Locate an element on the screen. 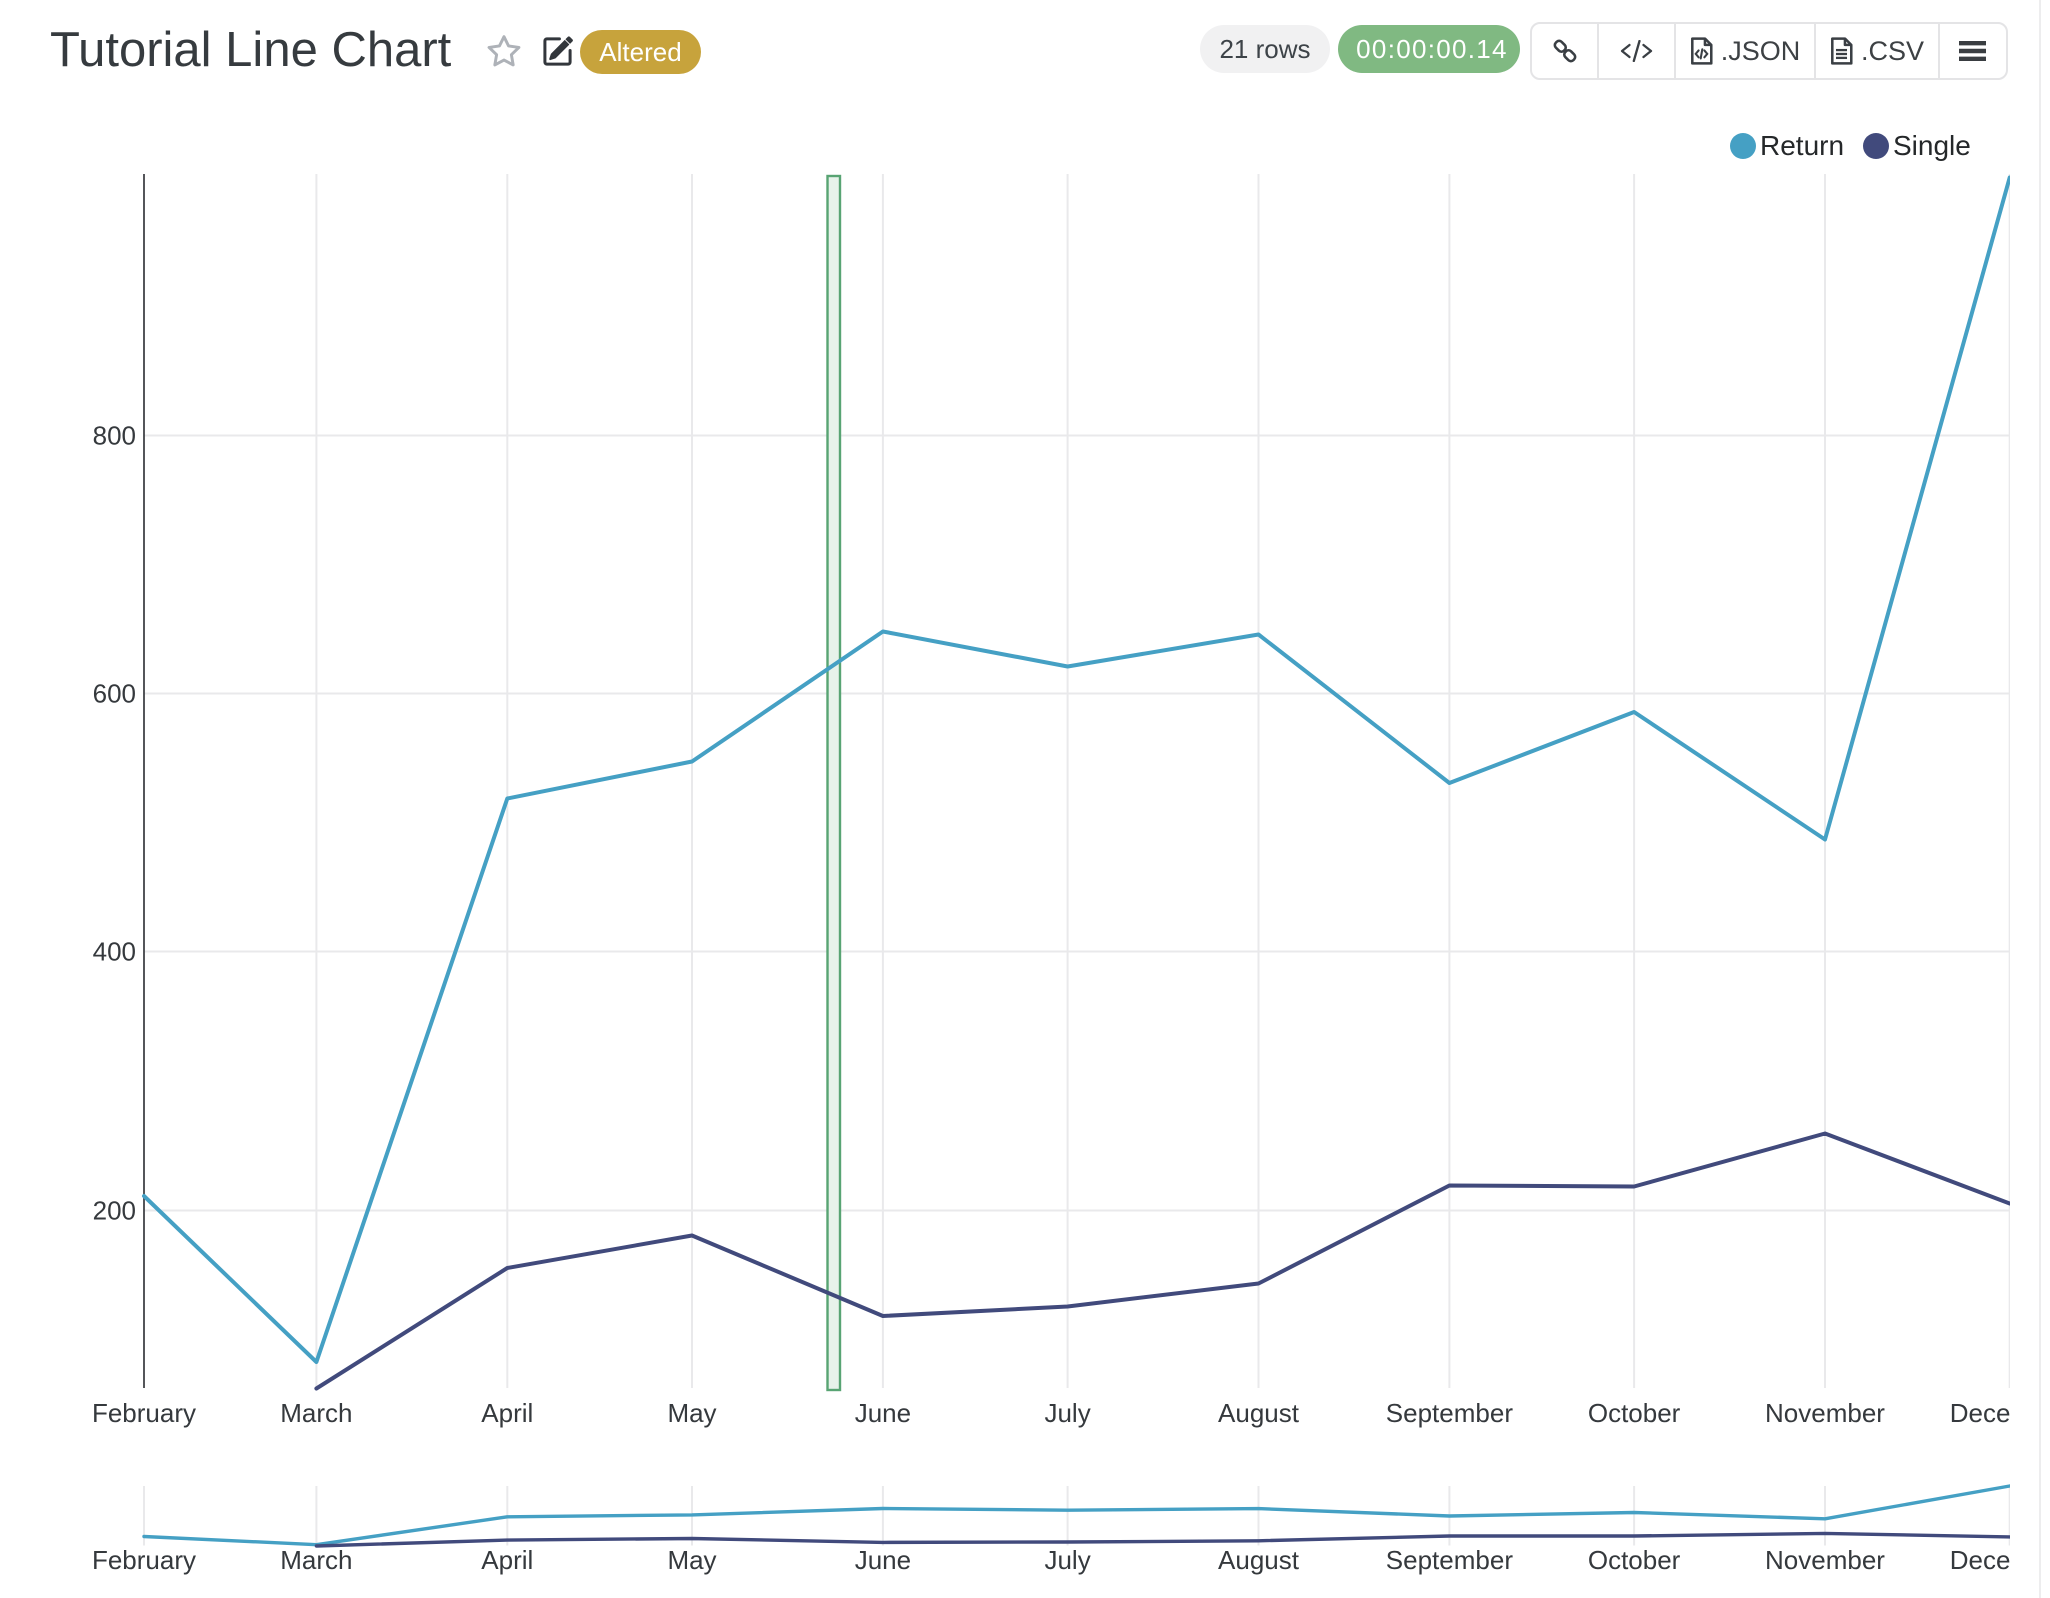  svg-text: 400 is located at coordinates (114, 952).